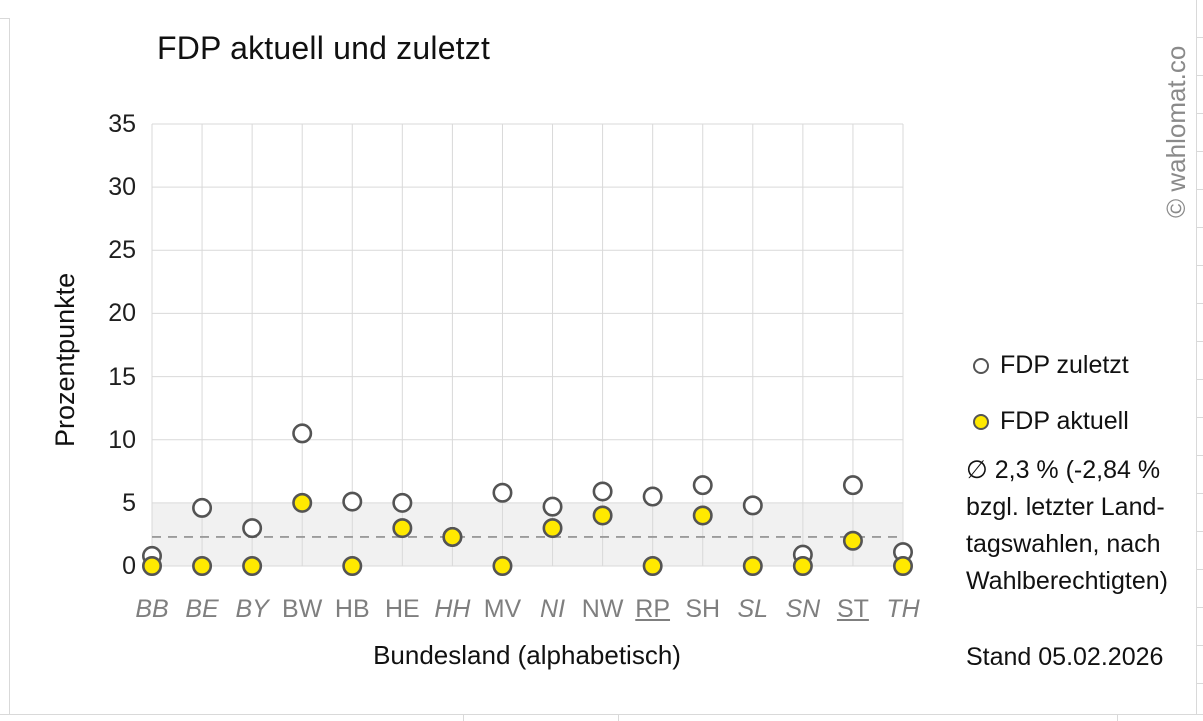  What do you see at coordinates (602, 491) in the screenshot?
I see `point-fdp-zuletzt-NW` at bounding box center [602, 491].